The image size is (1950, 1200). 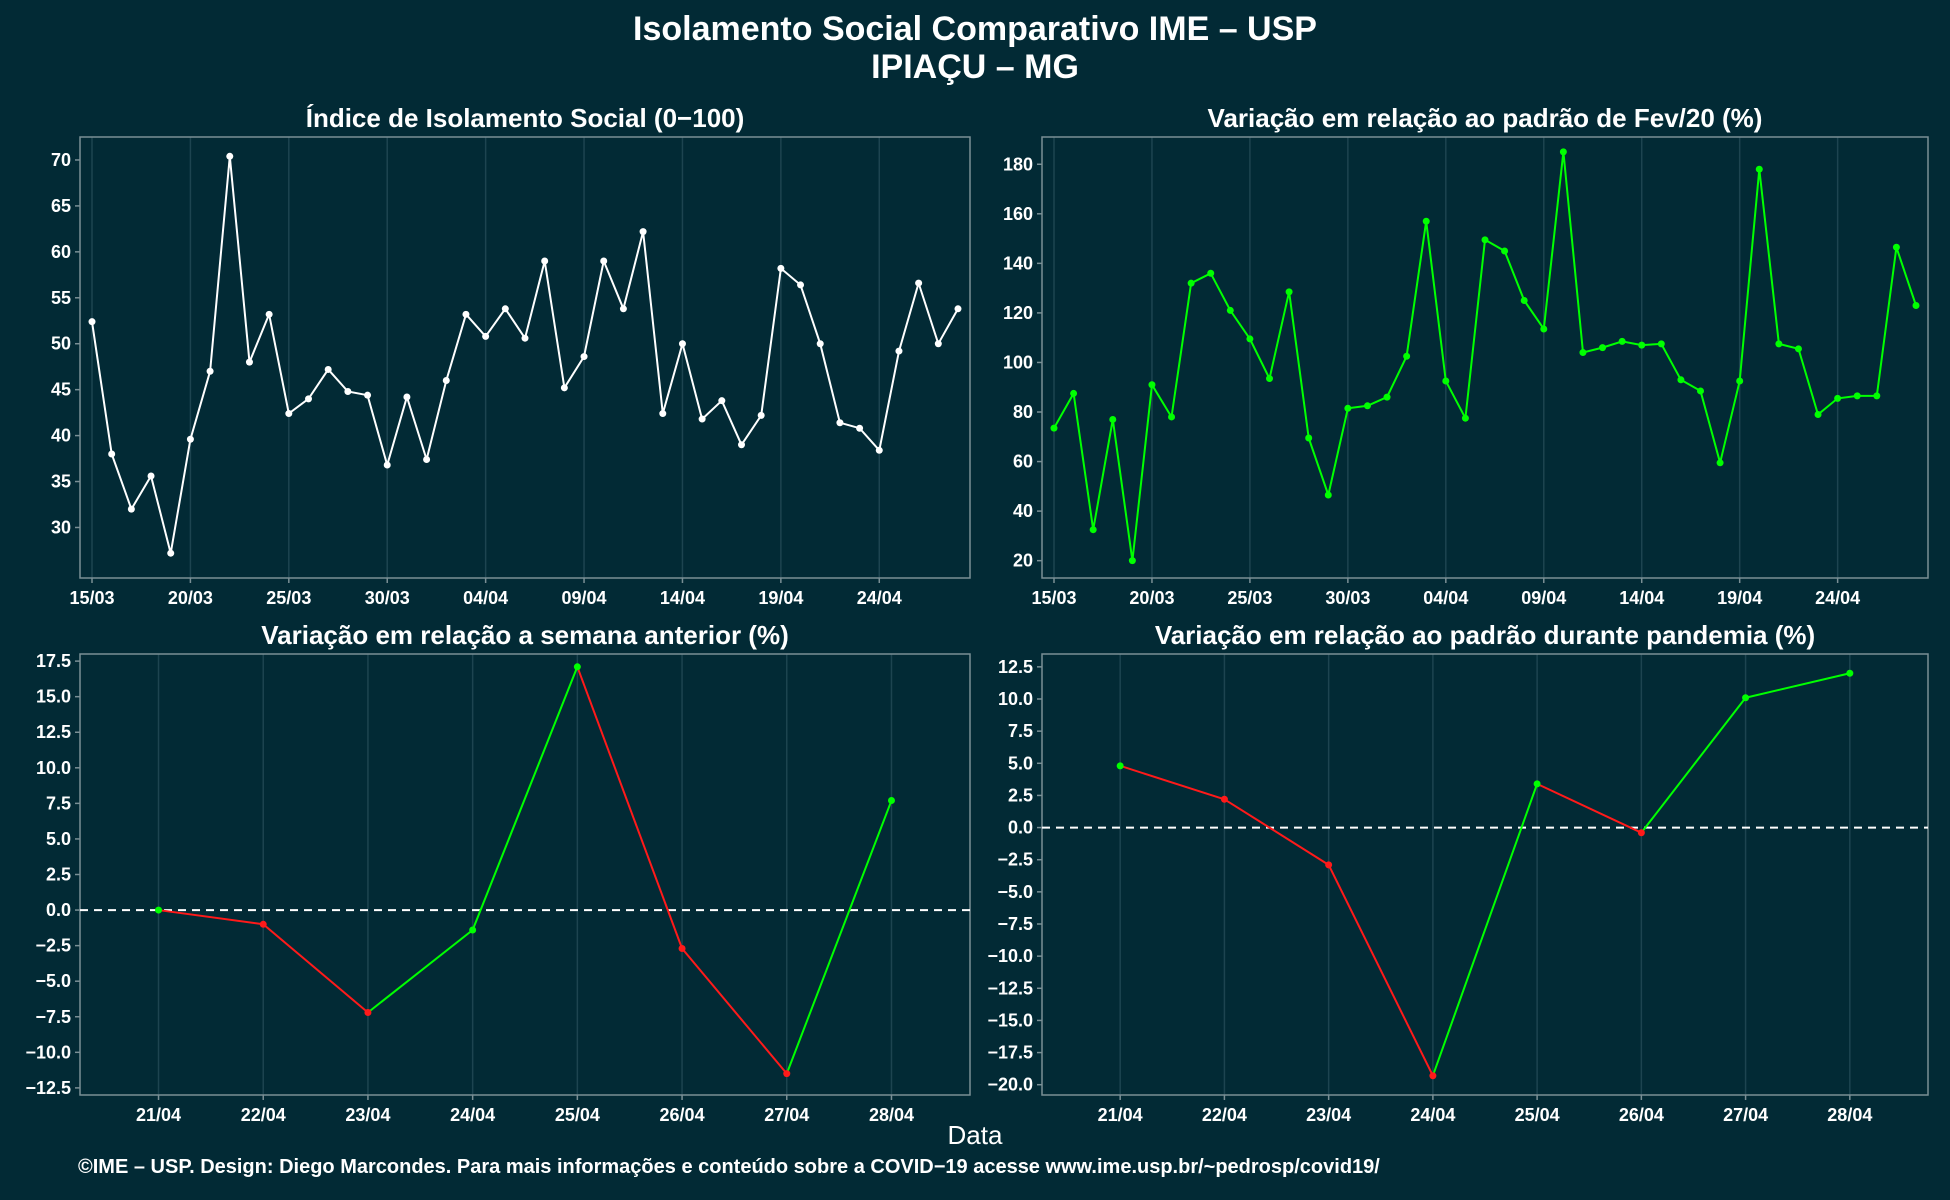 What do you see at coordinates (1023, 412) in the screenshot?
I see `y-tick-label: 80` at bounding box center [1023, 412].